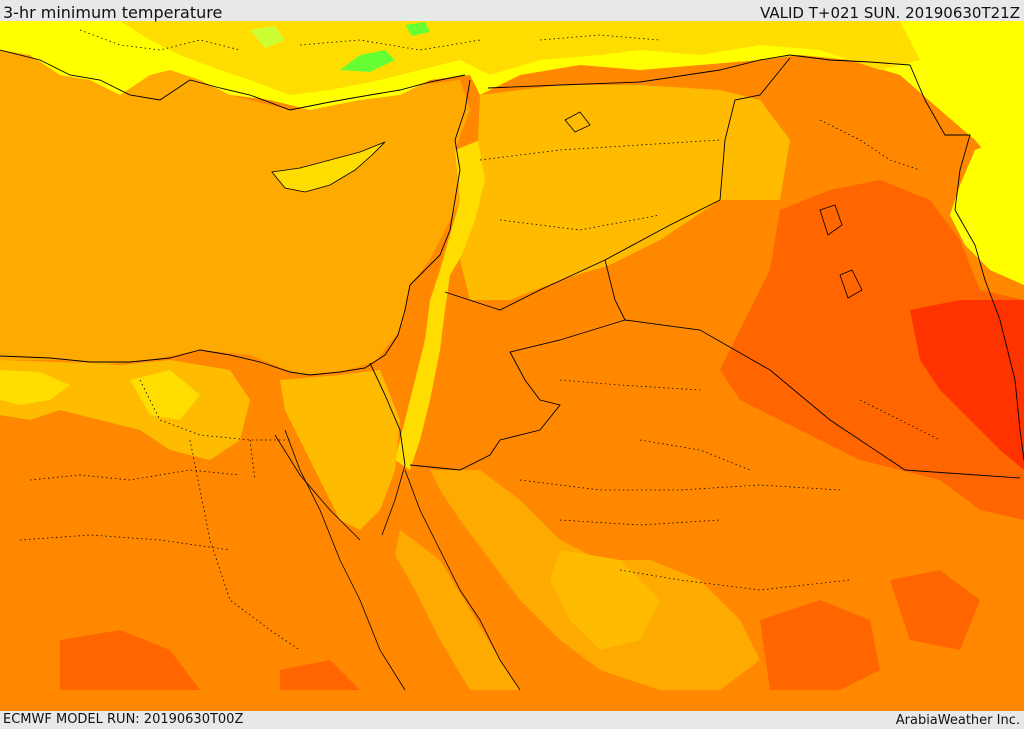 The image size is (1024, 729). I want to click on cyprus-island, so click(328, 167).